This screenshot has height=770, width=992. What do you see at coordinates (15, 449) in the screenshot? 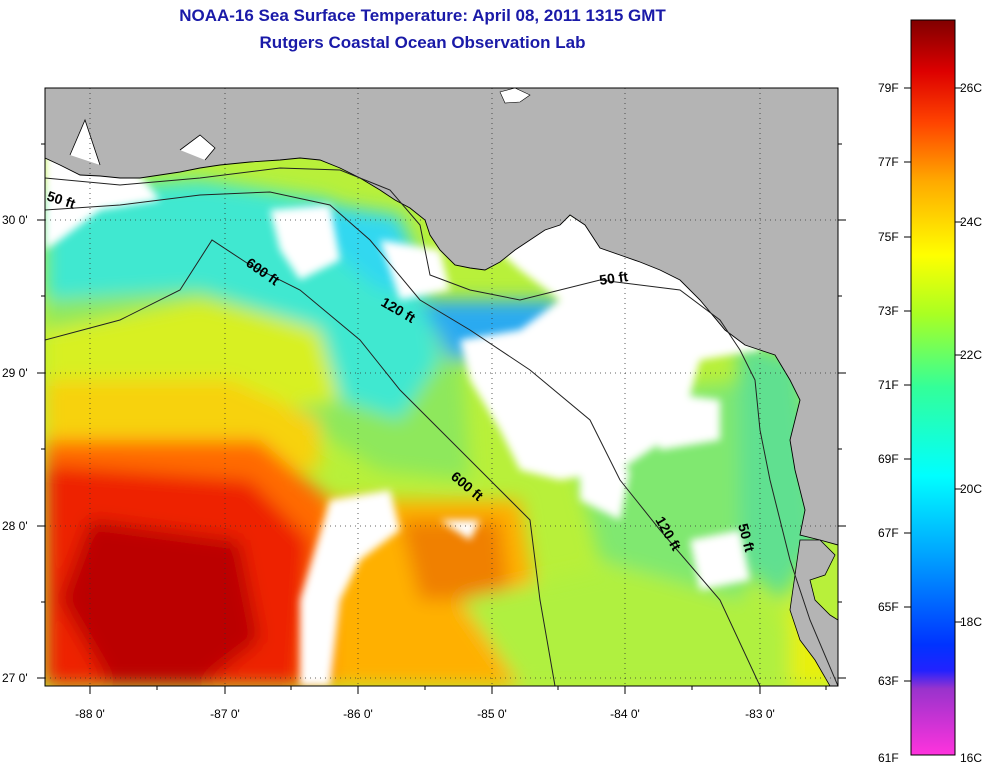
I see `lat-tick-labels: 30 0' 29 0' 28 0' 27 0'` at bounding box center [15, 449].